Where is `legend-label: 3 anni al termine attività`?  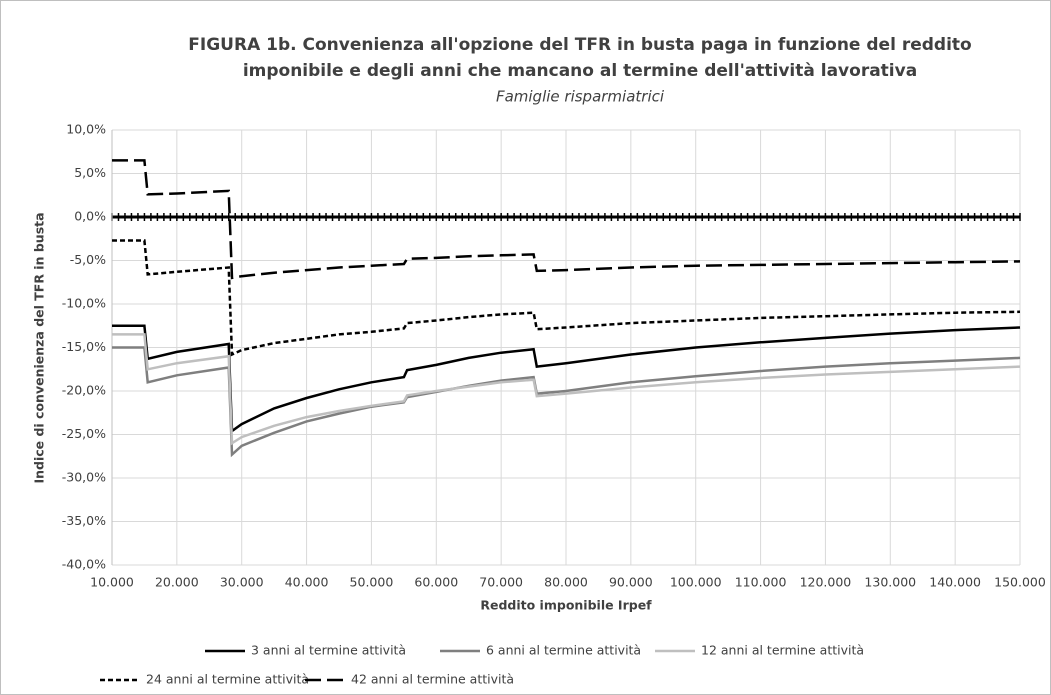
legend-label: 3 anni al termine attività is located at coordinates (328, 650).